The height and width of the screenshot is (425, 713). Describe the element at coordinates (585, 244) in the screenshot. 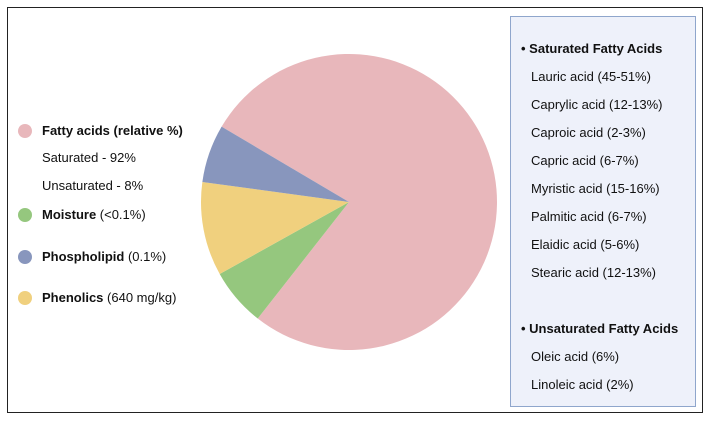

I see `panel-item-saturated: Elaidic acid (5-6%)` at that location.